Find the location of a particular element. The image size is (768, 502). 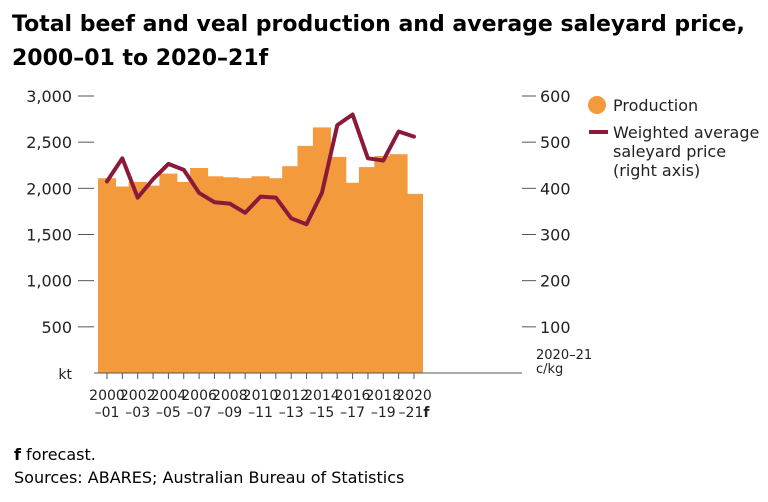

x-tick-label-suffix: –11 is located at coordinates (260, 413).